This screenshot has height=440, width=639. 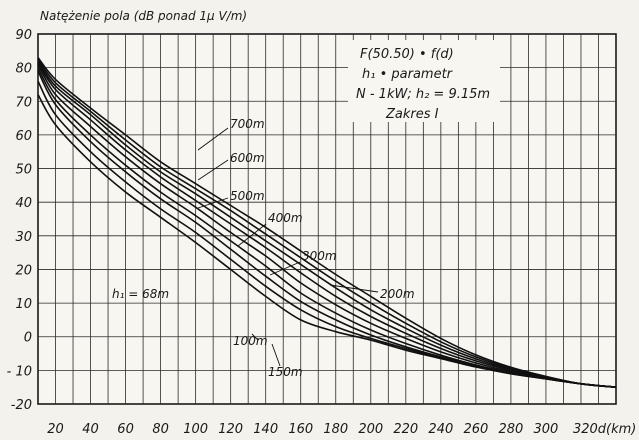 I want to click on series-label-500m: 500m, so click(x=247, y=196).